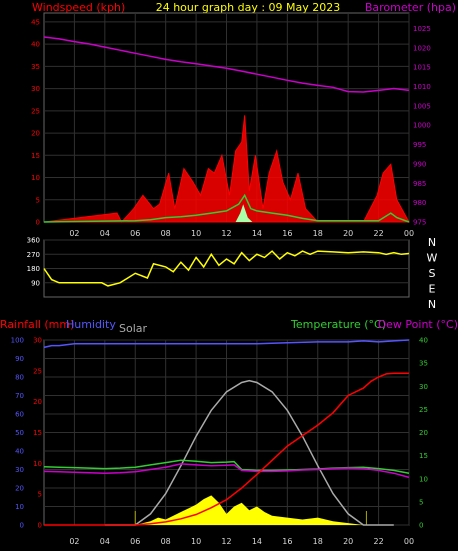 This screenshot has height=551, width=458. I want to click on humidity-tick-label: 10, so click(19, 507).